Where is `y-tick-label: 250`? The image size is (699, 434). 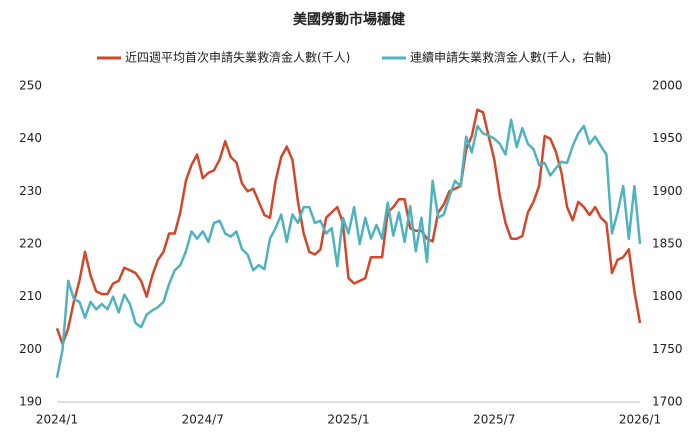 y-tick-label: 250 is located at coordinates (30, 86).